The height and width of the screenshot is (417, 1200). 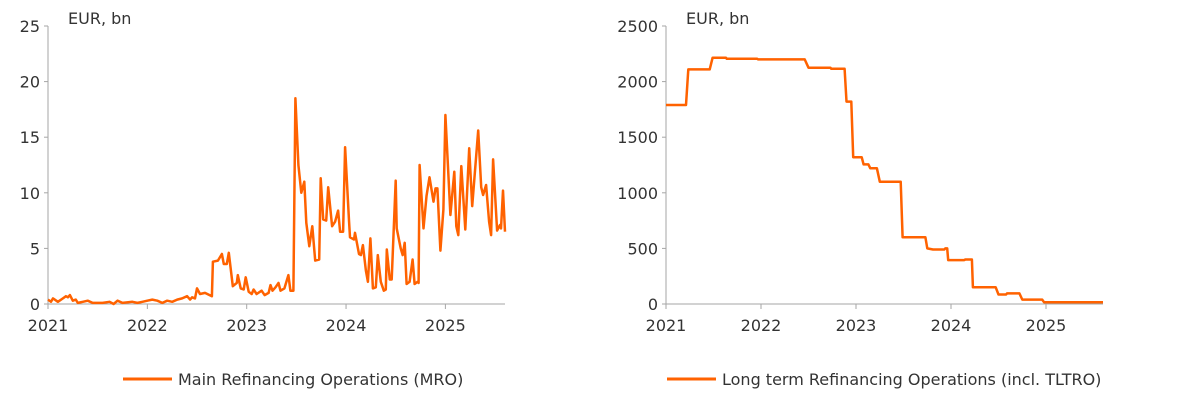 I want to click on y-tick-label: 500, so click(x=642, y=248).